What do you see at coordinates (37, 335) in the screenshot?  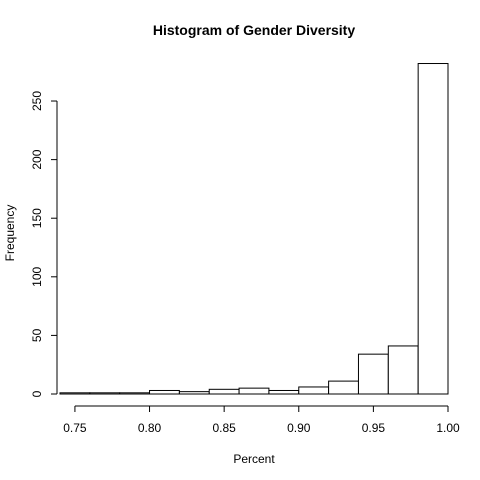 I see `y-tick-label: 50` at bounding box center [37, 335].